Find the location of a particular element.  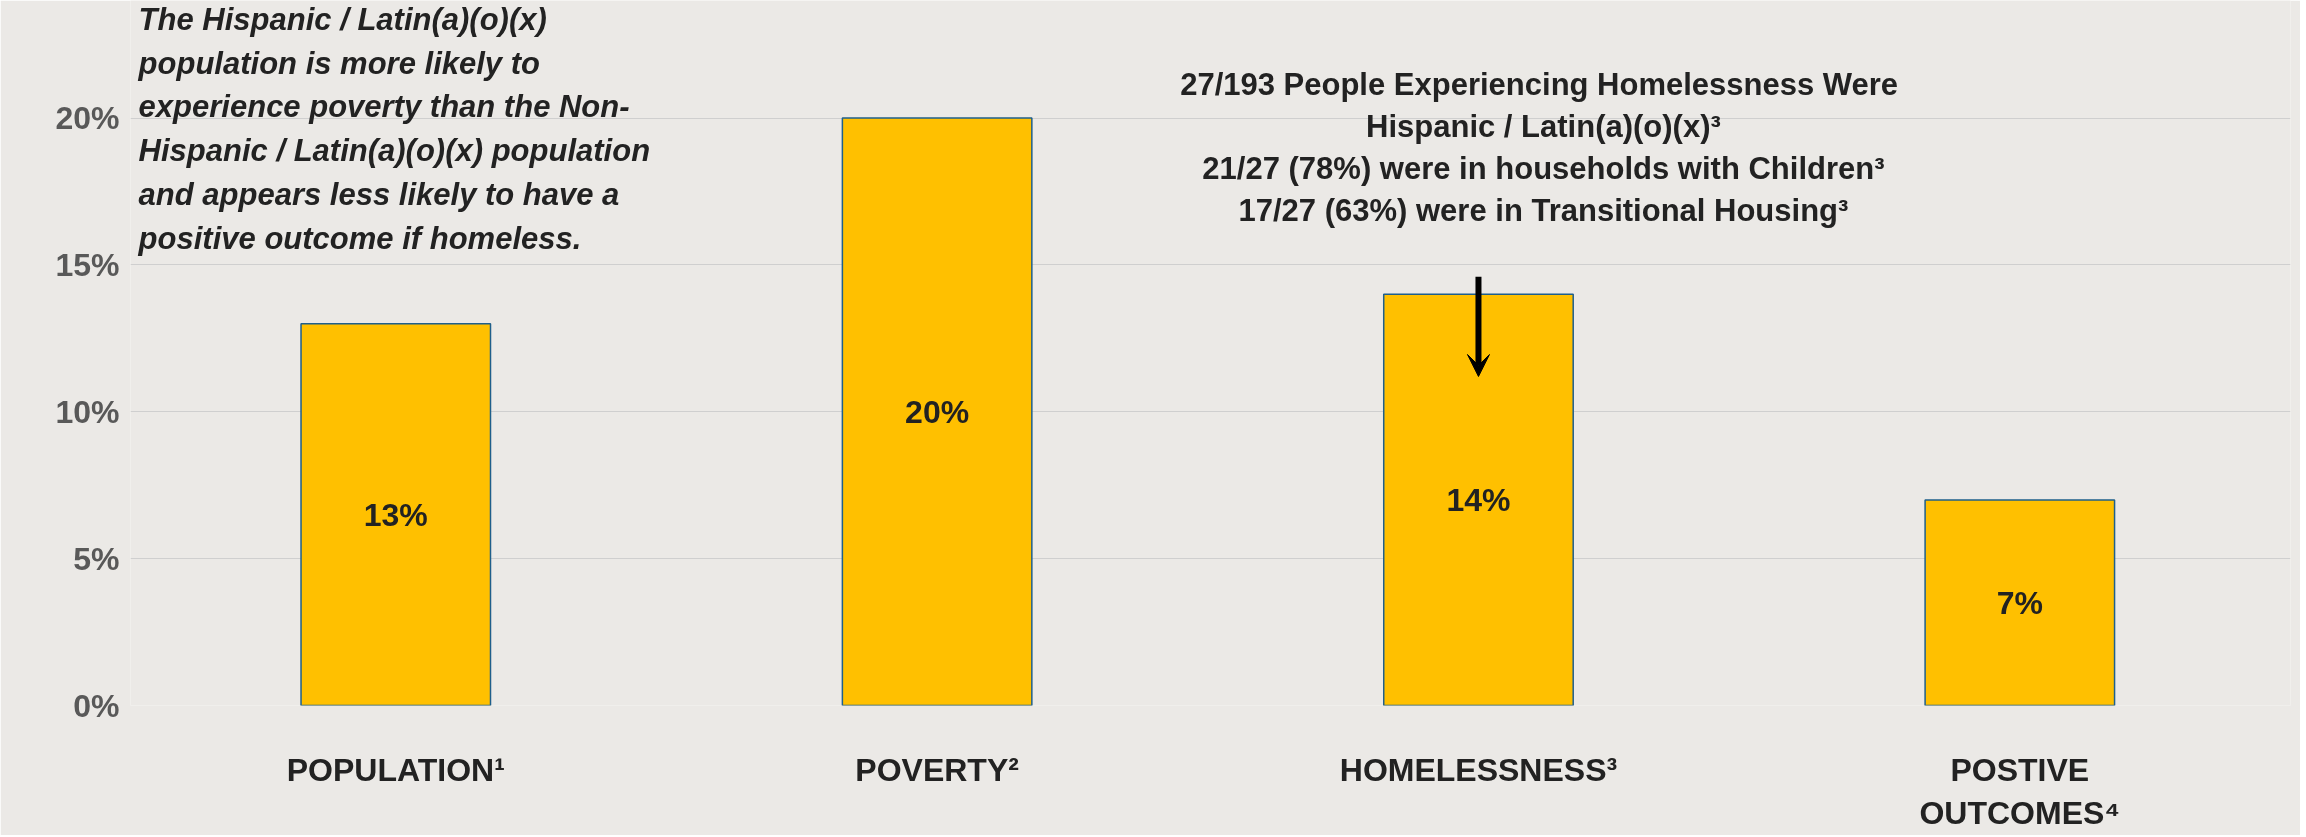

data-label: 14% is located at coordinates (1478, 499).